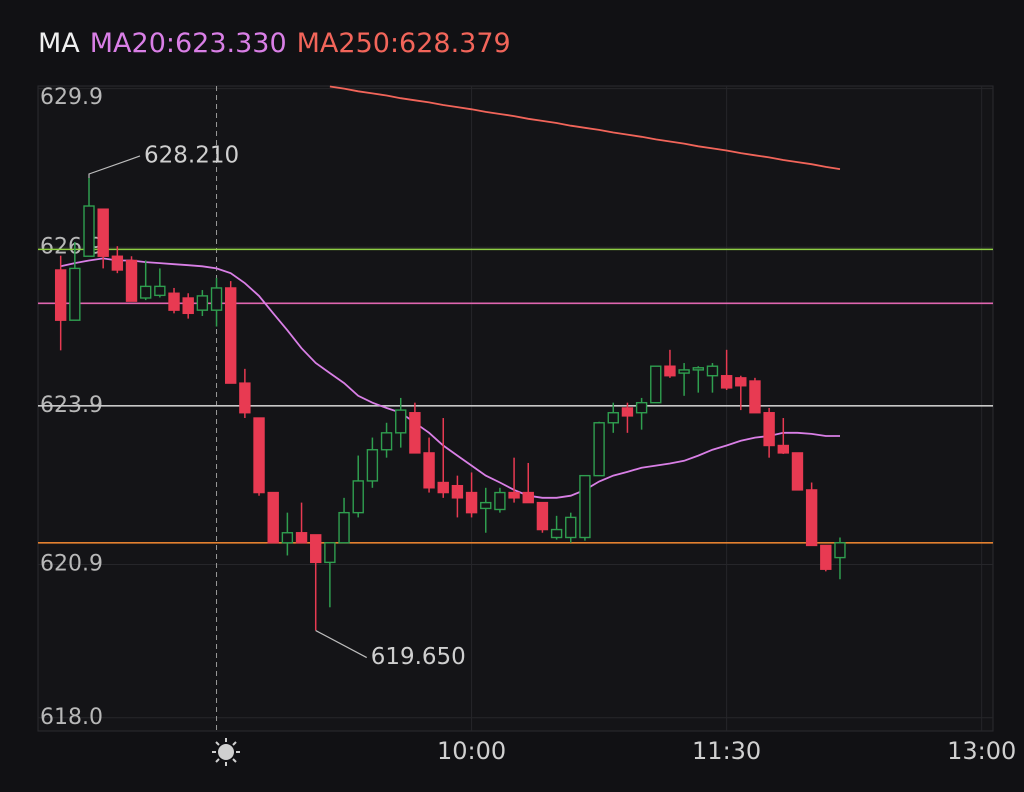 Image resolution: width=1024 pixels, height=792 pixels. What do you see at coordinates (471, 751) in the screenshot?
I see `x-tick-label: 10:00` at bounding box center [471, 751].